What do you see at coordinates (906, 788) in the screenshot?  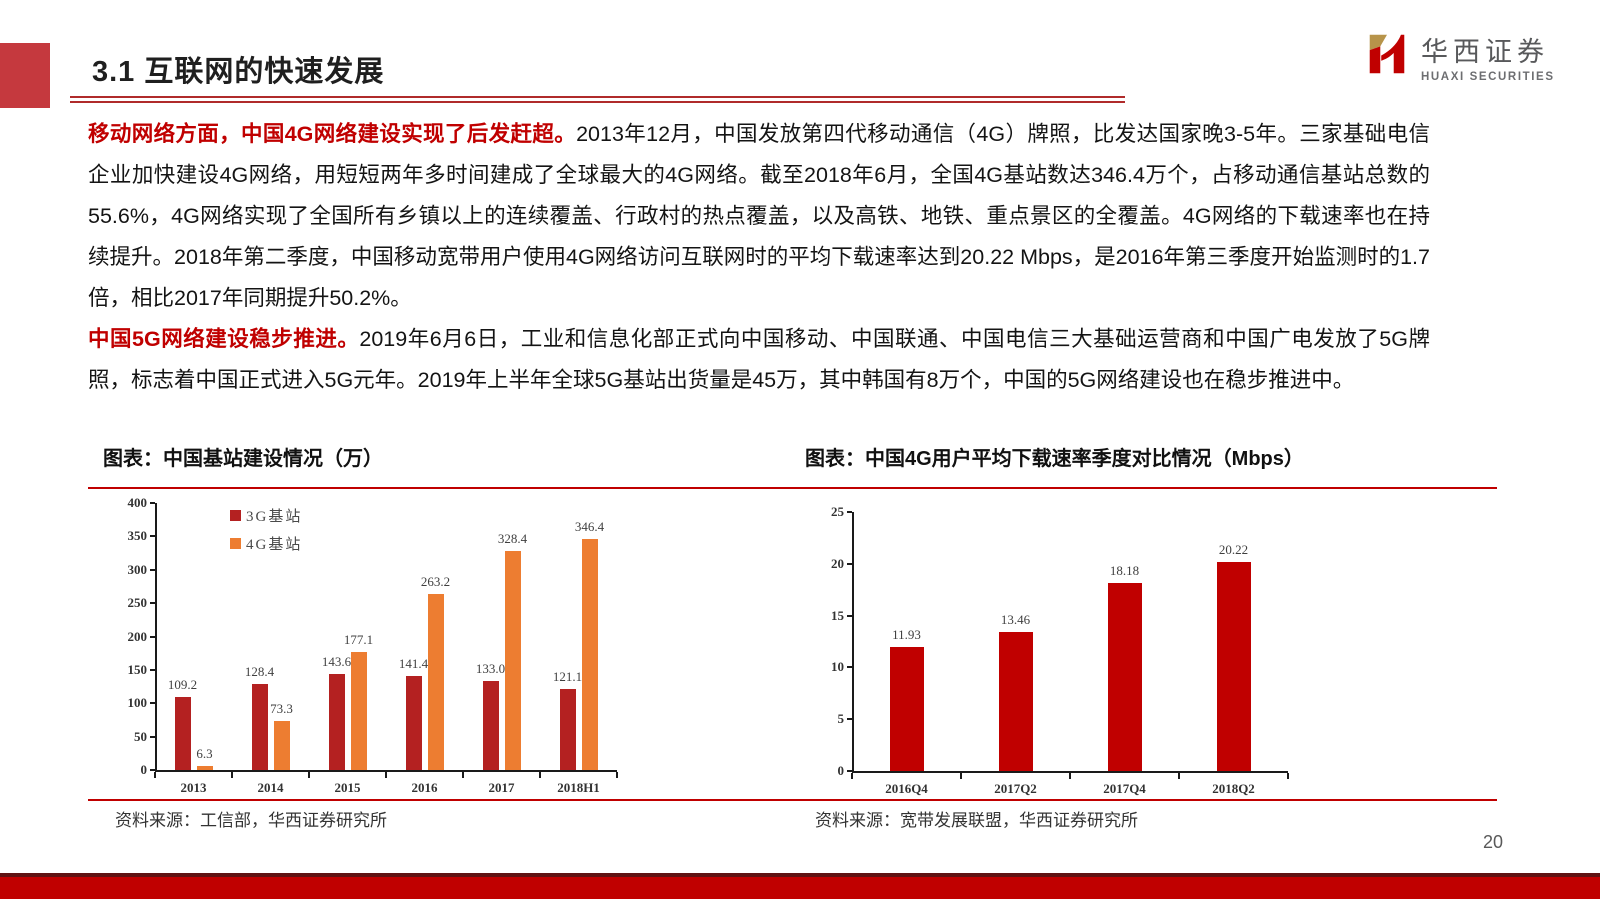 I see `x-axis-label: 2016Q4` at bounding box center [906, 788].